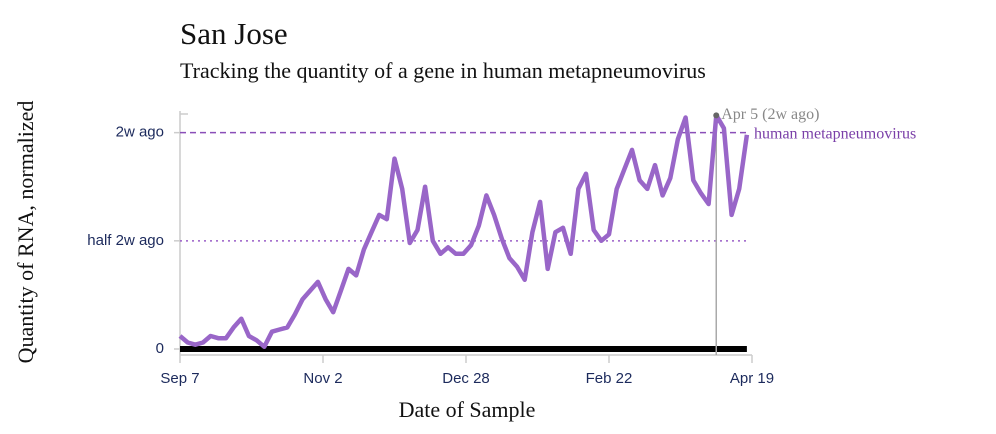 The height and width of the screenshot is (434, 996). Describe the element at coordinates (125, 240) in the screenshot. I see `y-tick-label: half 2w ago` at that location.